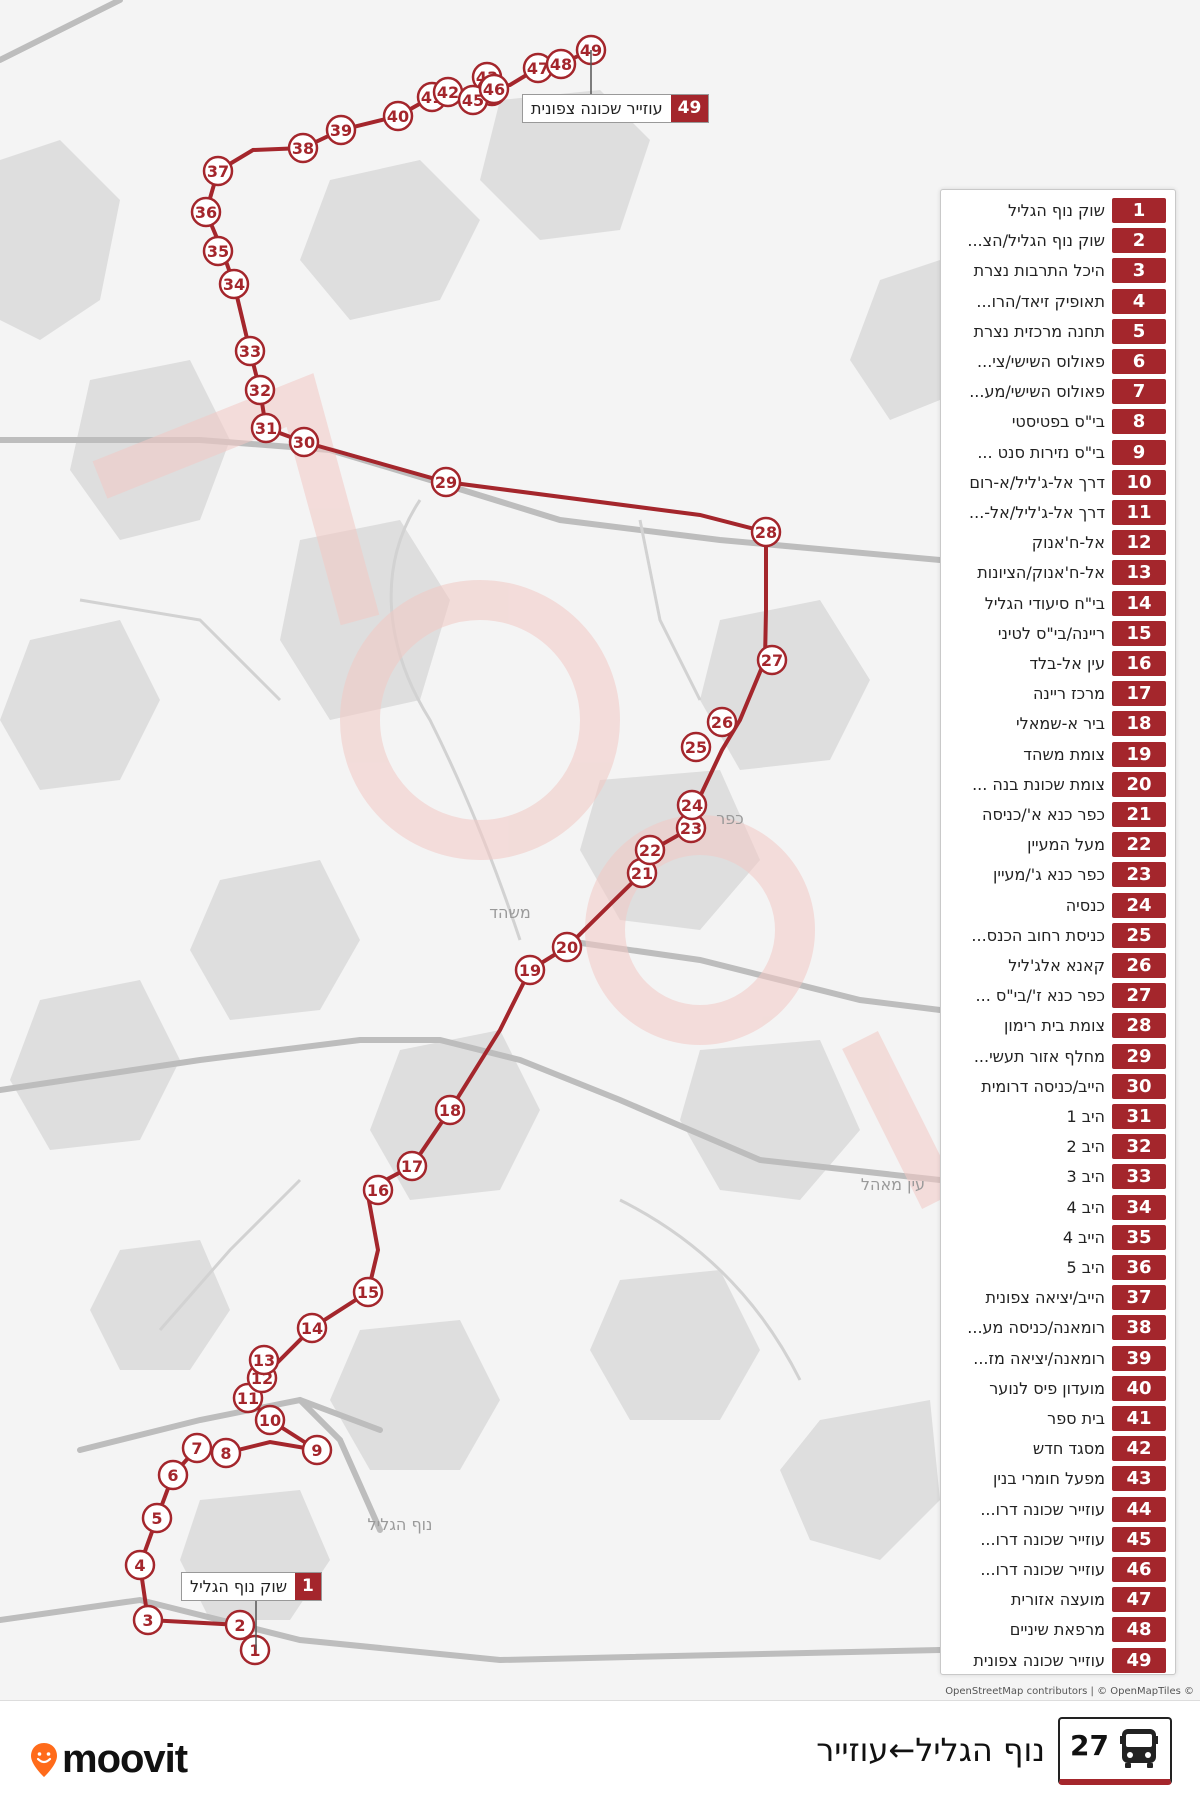 The image size is (1200, 1801). What do you see at coordinates (1139, 241) in the screenshot?
I see `stop-number-badge: 2` at bounding box center [1139, 241].